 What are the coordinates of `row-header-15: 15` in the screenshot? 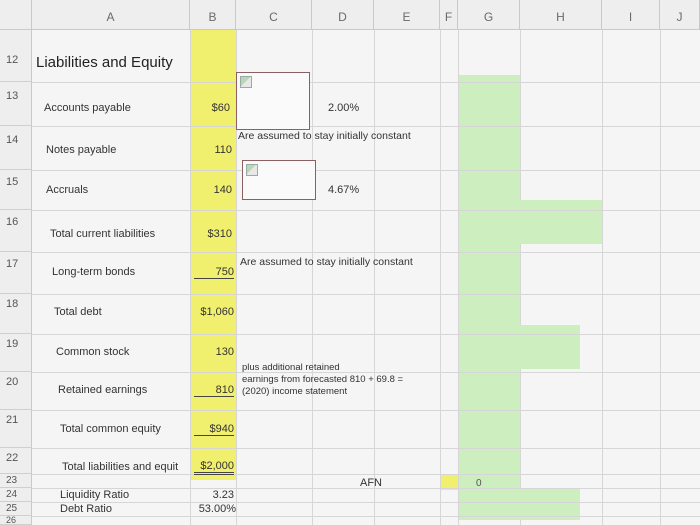 It's located at (16, 190).